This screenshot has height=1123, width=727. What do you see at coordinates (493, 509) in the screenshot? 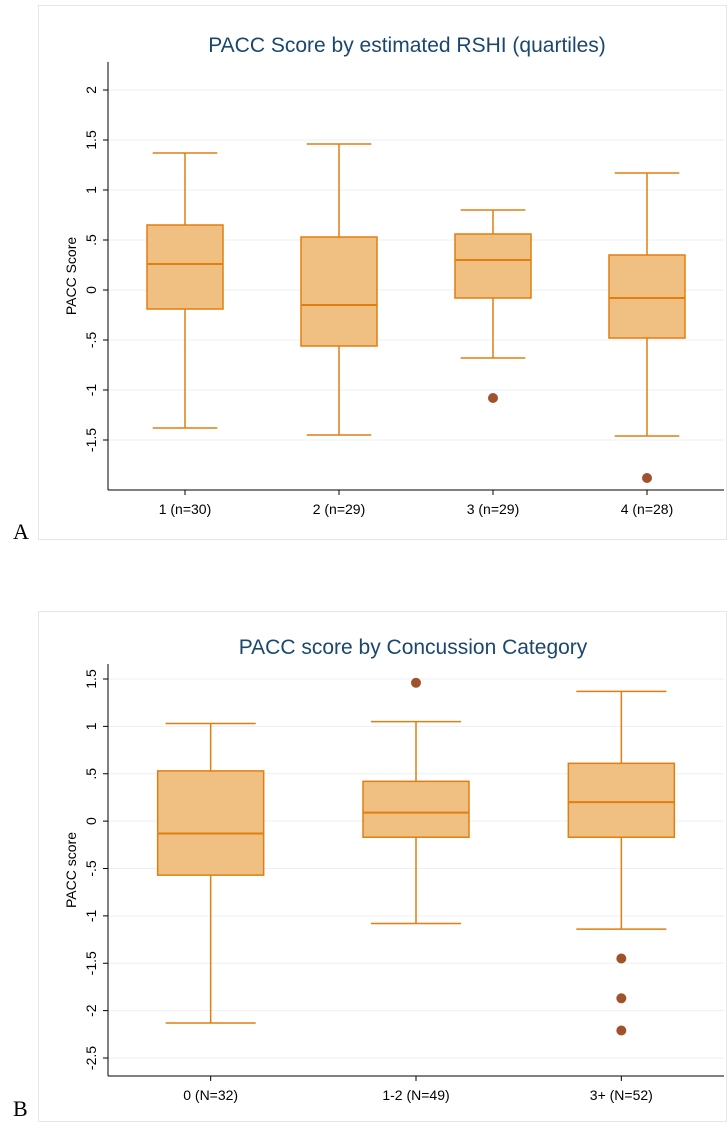
I see `x-tick-label: 3 (n=29)` at bounding box center [493, 509].